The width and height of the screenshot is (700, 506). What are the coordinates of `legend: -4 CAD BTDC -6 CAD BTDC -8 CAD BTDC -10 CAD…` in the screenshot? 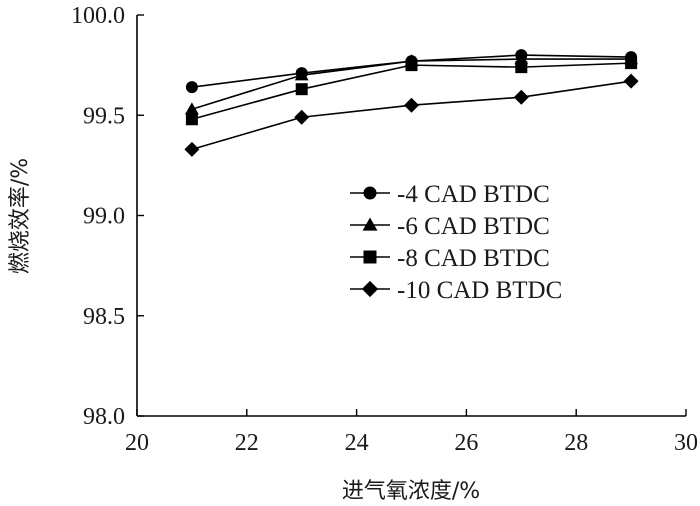 It's located at (456, 242).